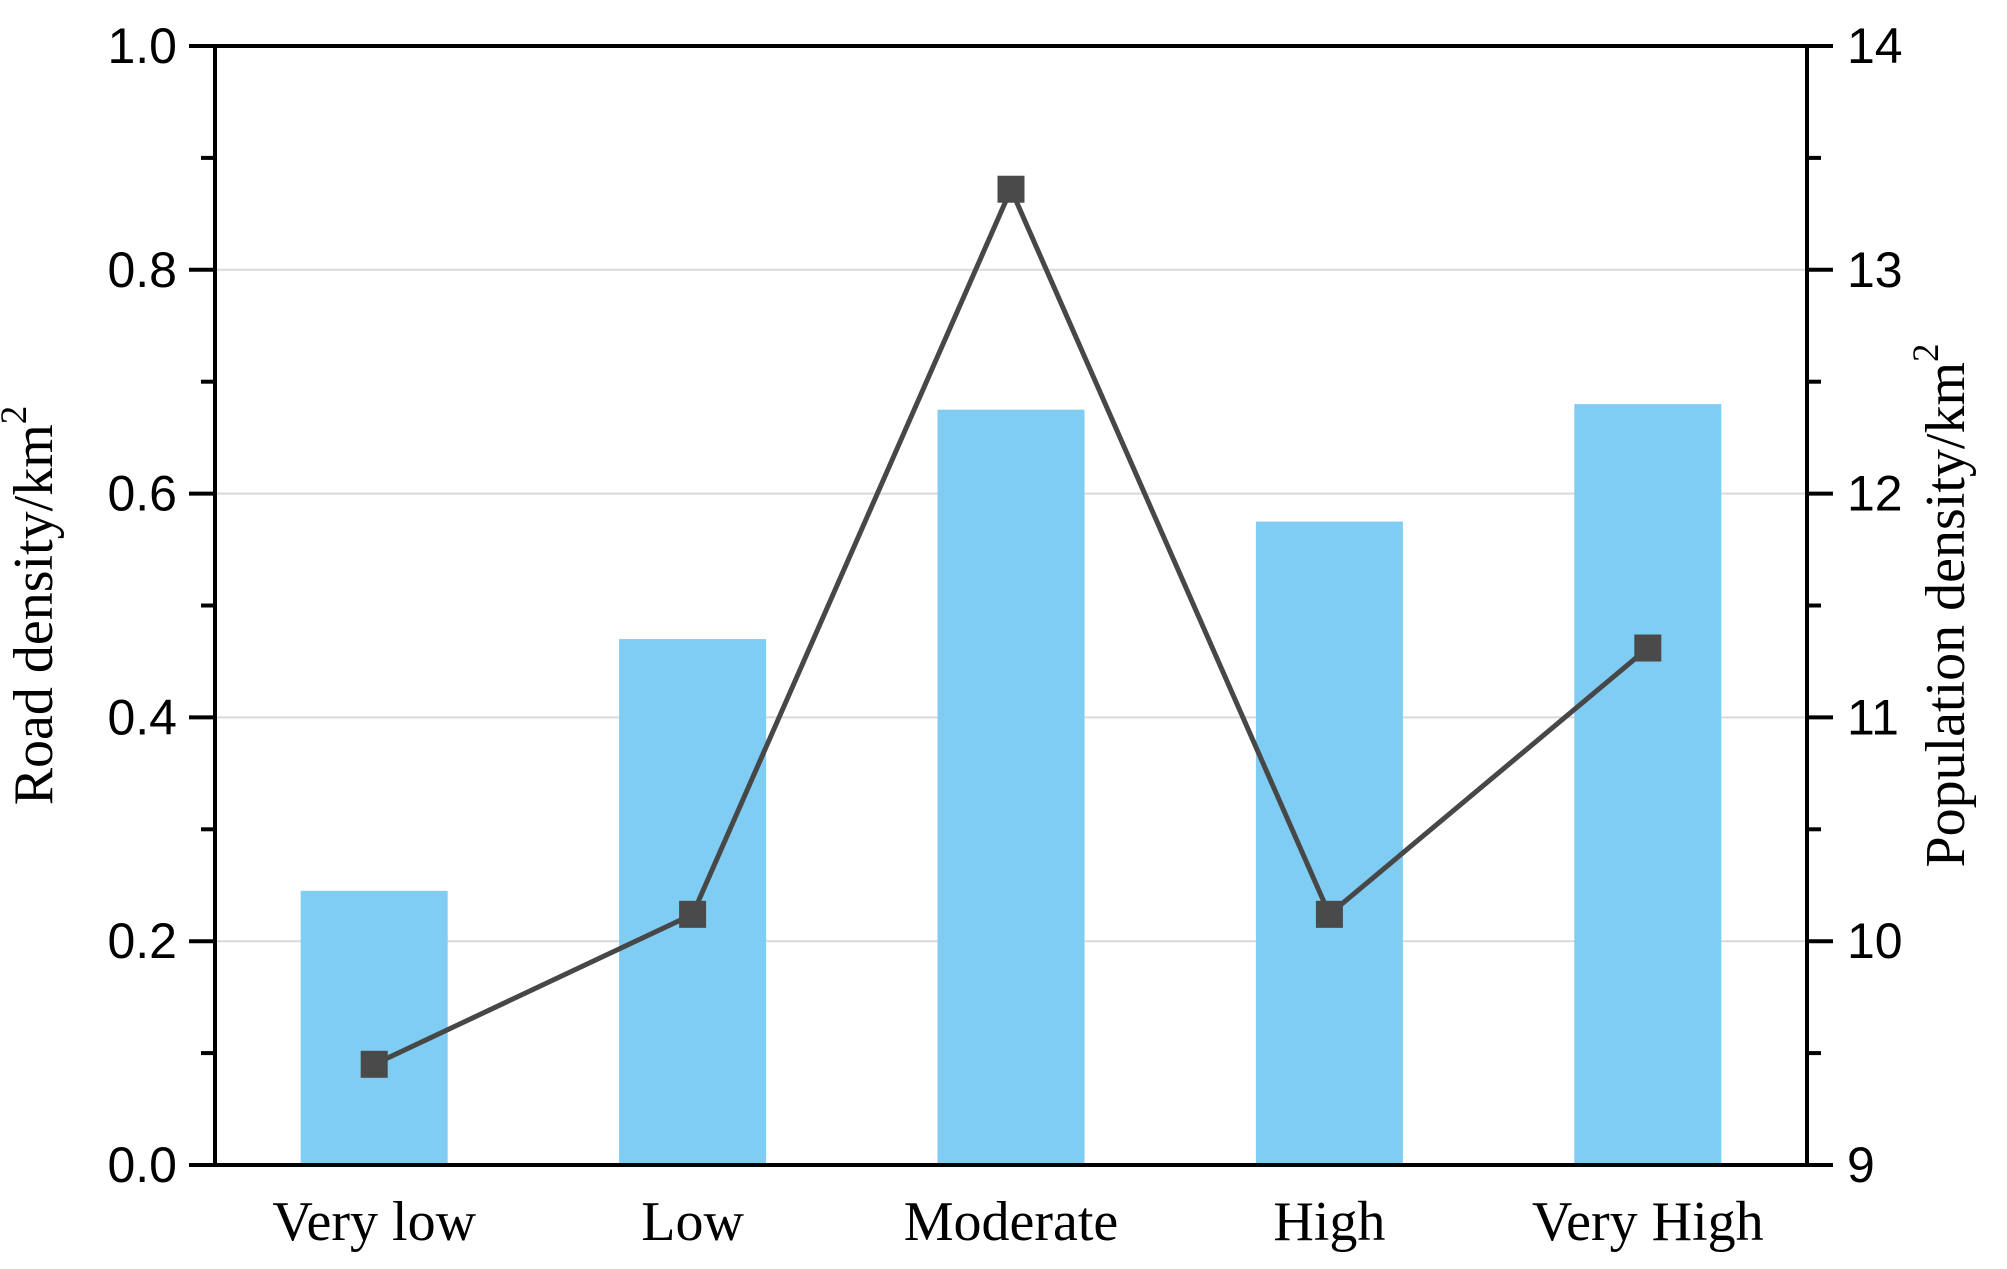  What do you see at coordinates (1329, 843) in the screenshot?
I see `bar-high` at bounding box center [1329, 843].